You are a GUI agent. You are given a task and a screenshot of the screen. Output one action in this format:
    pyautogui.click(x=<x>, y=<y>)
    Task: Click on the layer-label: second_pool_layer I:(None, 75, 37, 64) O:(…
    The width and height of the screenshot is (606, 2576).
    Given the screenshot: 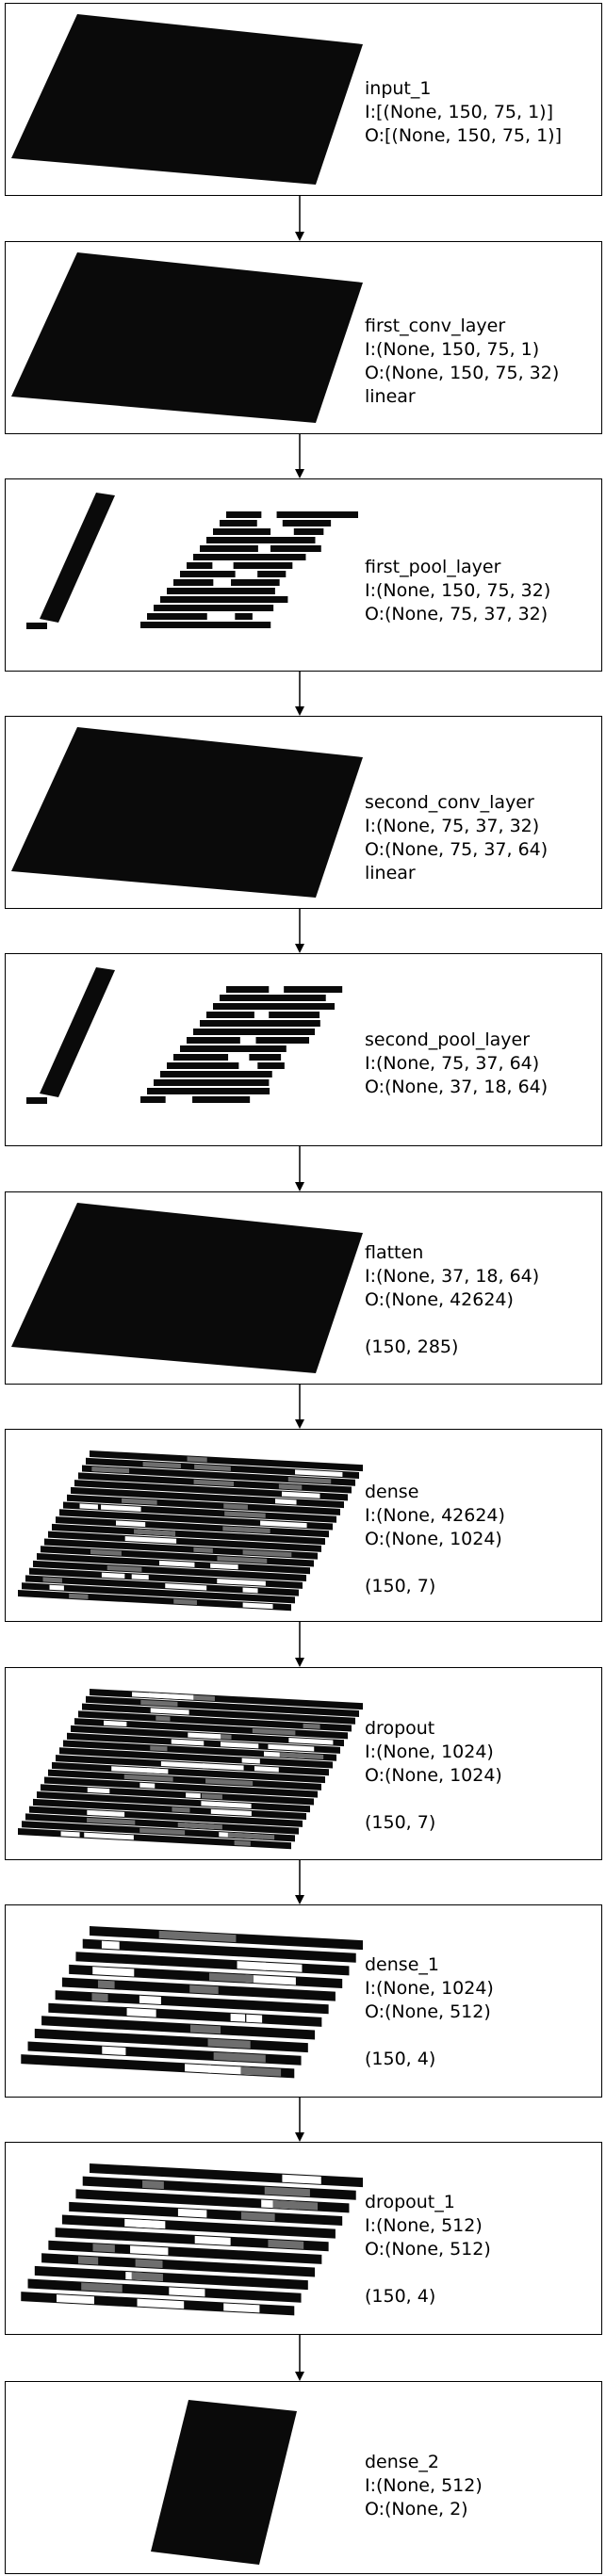 What is the action you would take?
    pyautogui.click(x=456, y=1064)
    